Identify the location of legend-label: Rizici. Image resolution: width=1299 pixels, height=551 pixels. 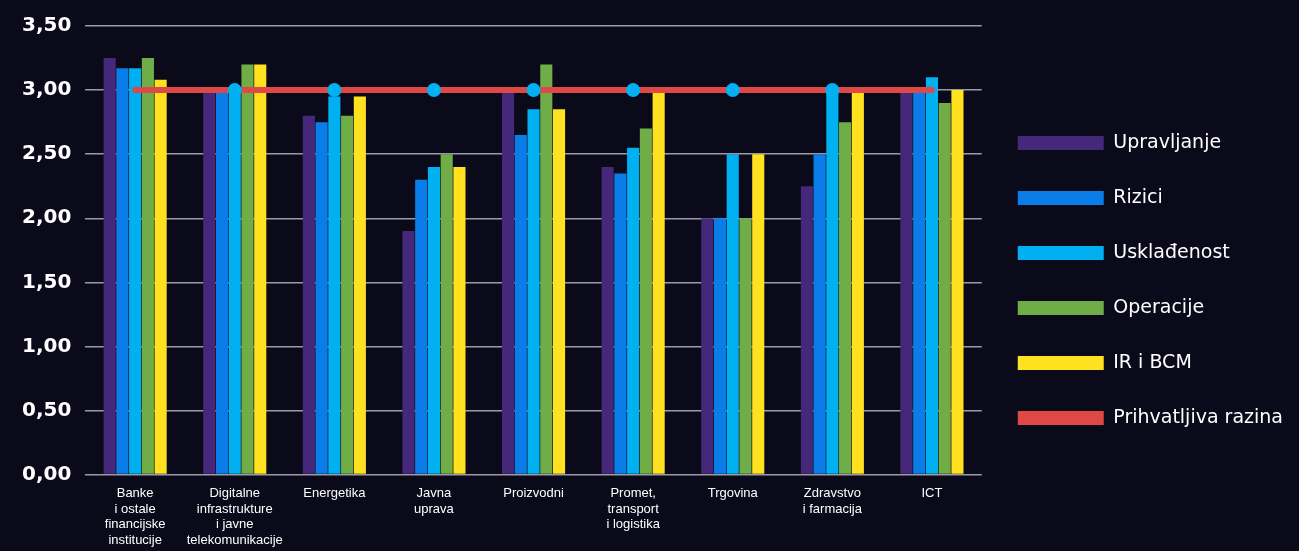
(1138, 195).